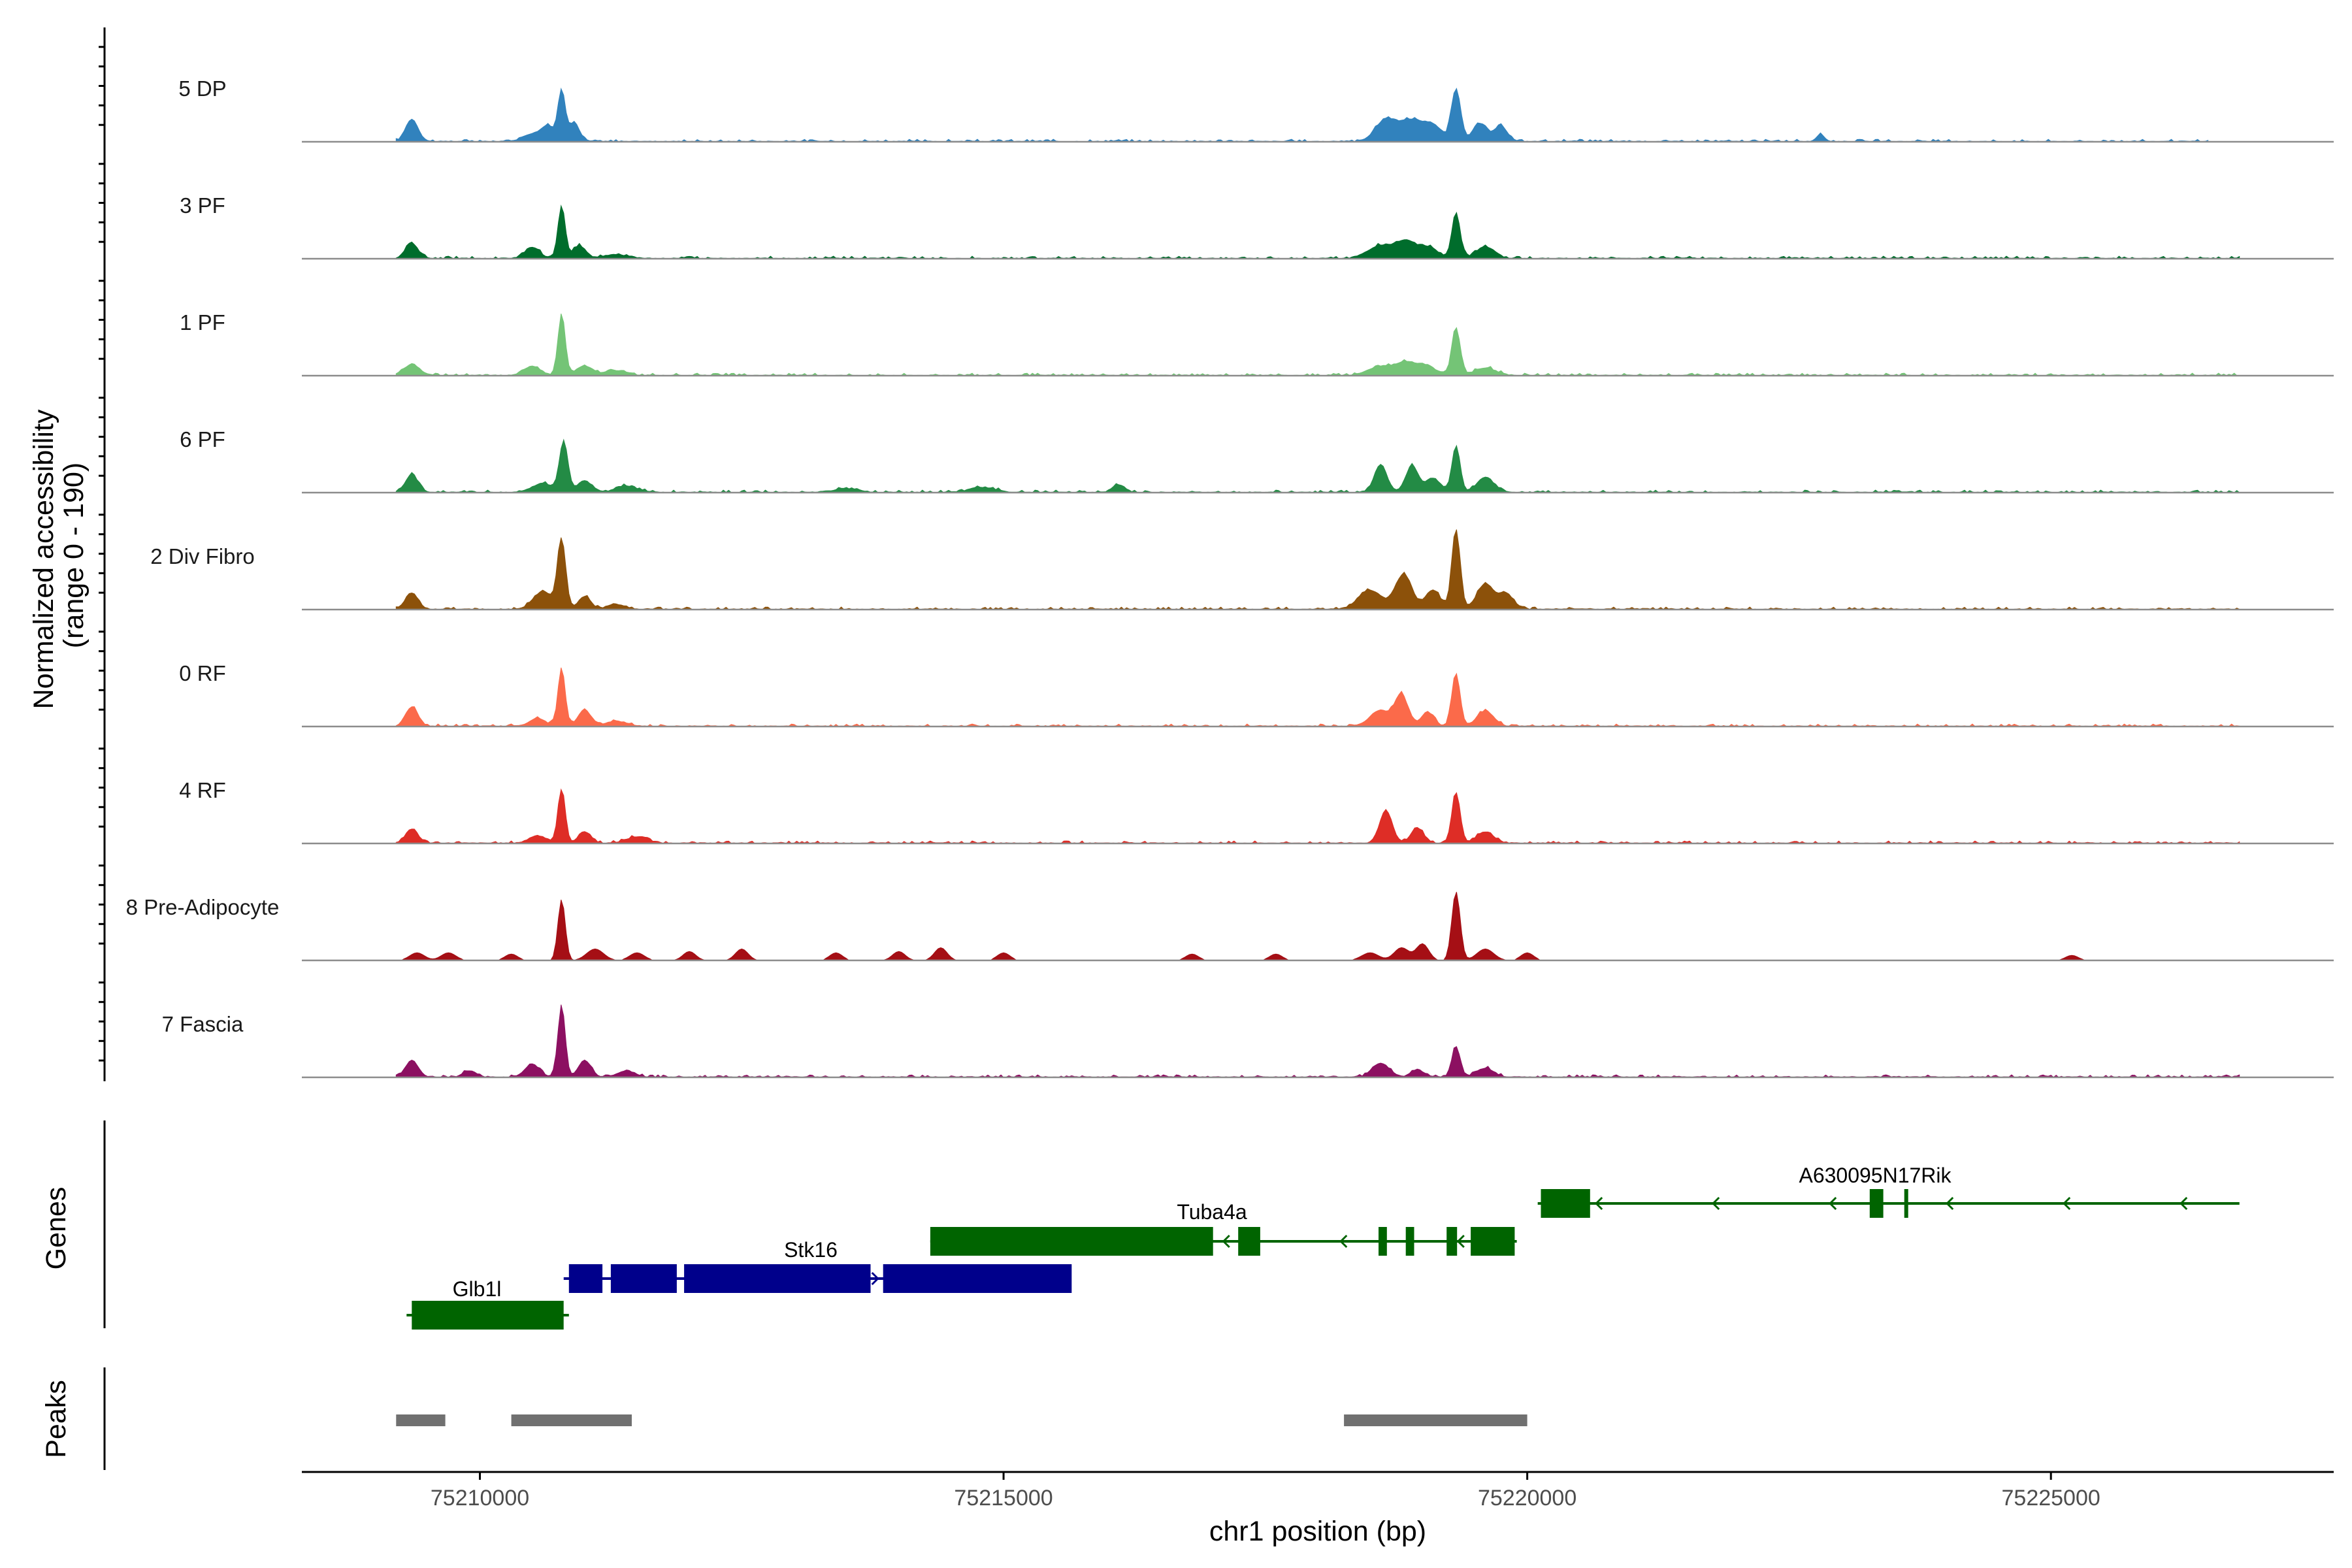 The width and height of the screenshot is (2352, 1568). I want to click on track-2-div-fibro: 2 Div Fibro, so click(1242, 570).